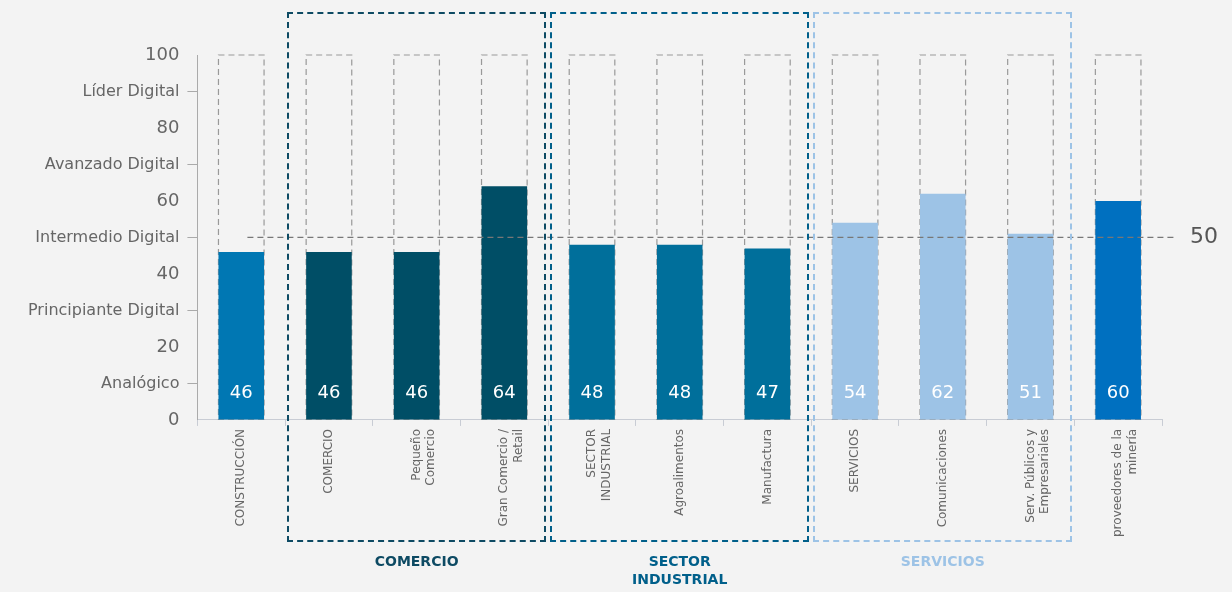 The image size is (1232, 592). I want to click on text: SERVICIOS, so click(942, 561).